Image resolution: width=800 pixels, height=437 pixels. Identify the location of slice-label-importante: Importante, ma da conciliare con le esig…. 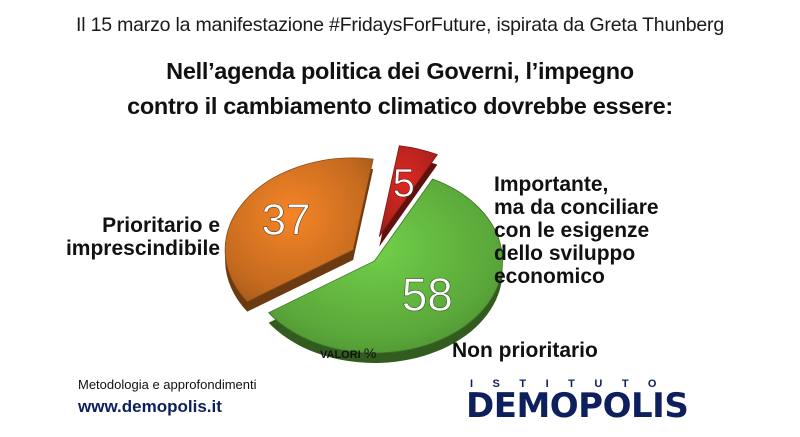
(576, 230).